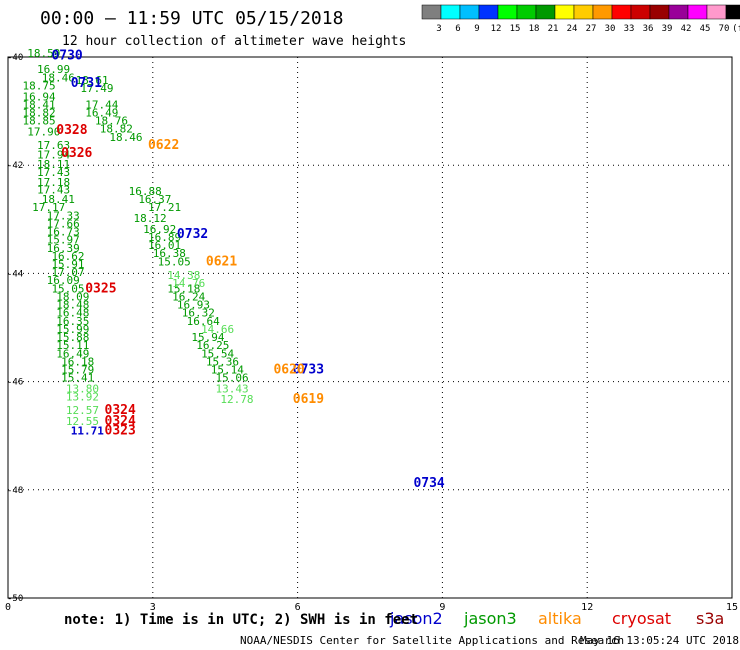  Describe the element at coordinates (203, 321) in the screenshot. I see `data-point: 16.64` at that location.